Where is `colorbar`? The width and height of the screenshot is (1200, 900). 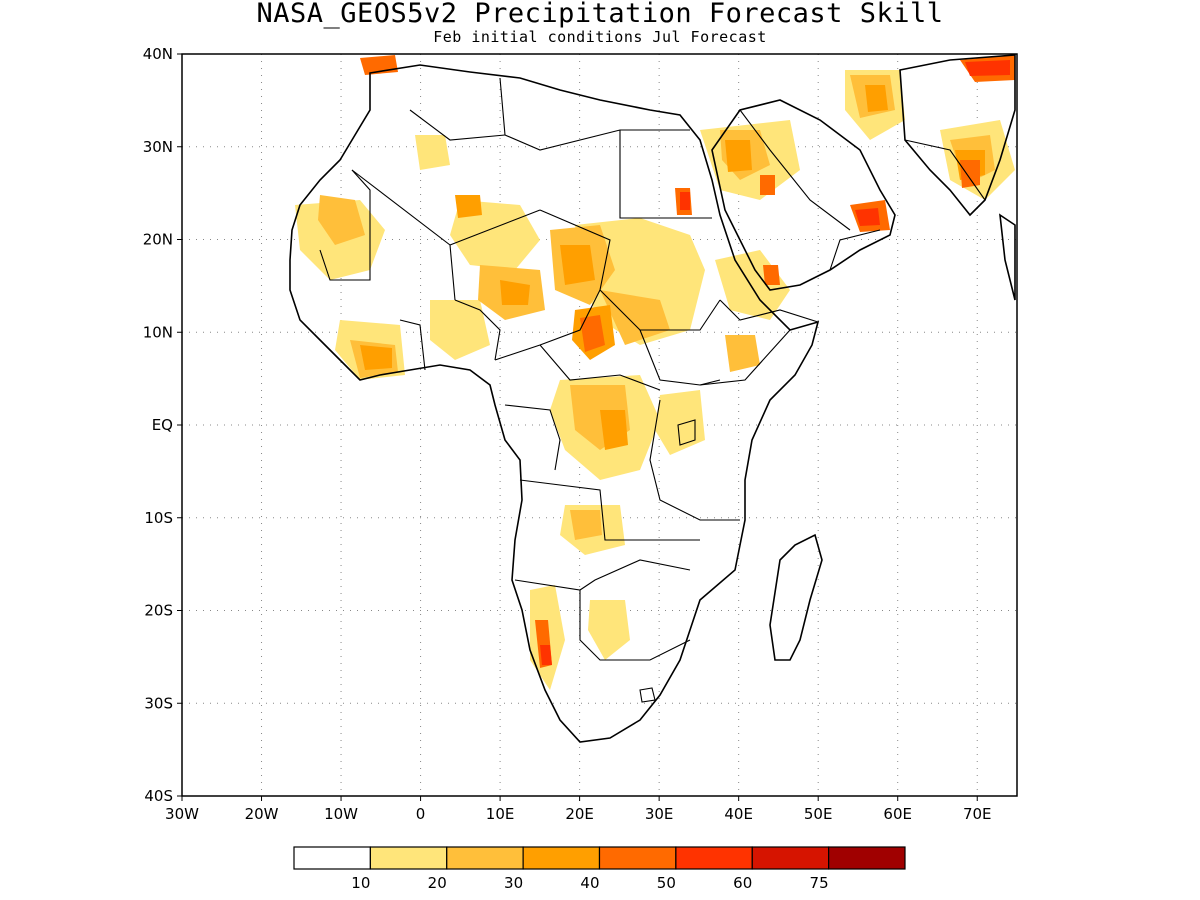 colorbar is located at coordinates (599, 858).